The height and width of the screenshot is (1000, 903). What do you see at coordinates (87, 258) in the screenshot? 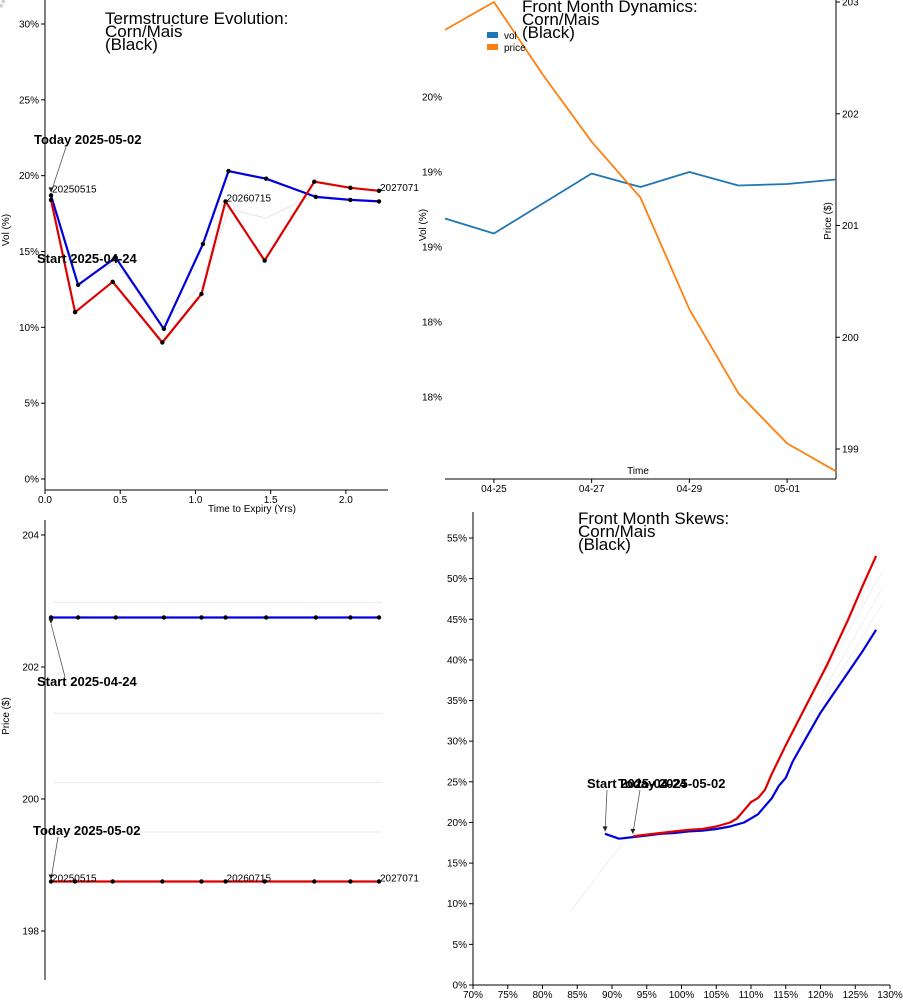
I see `termstructure-start-label: Start 2025-04-24` at bounding box center [87, 258].